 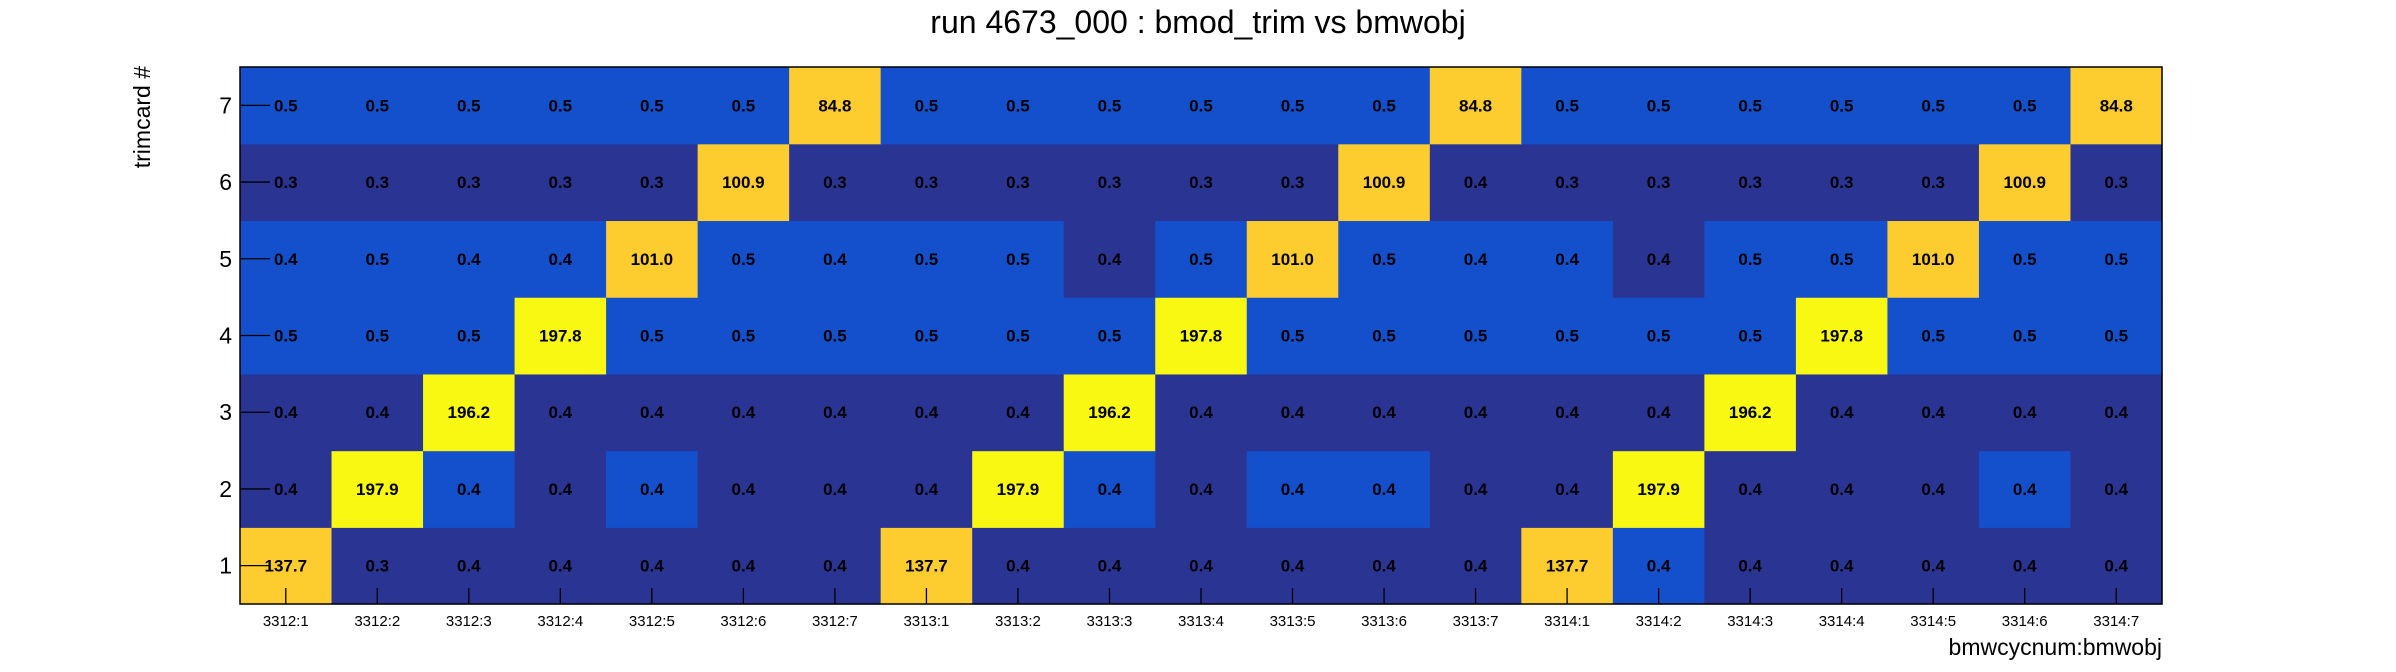 I want to click on x-tick-label: 3313:7, so click(x=1476, y=621).